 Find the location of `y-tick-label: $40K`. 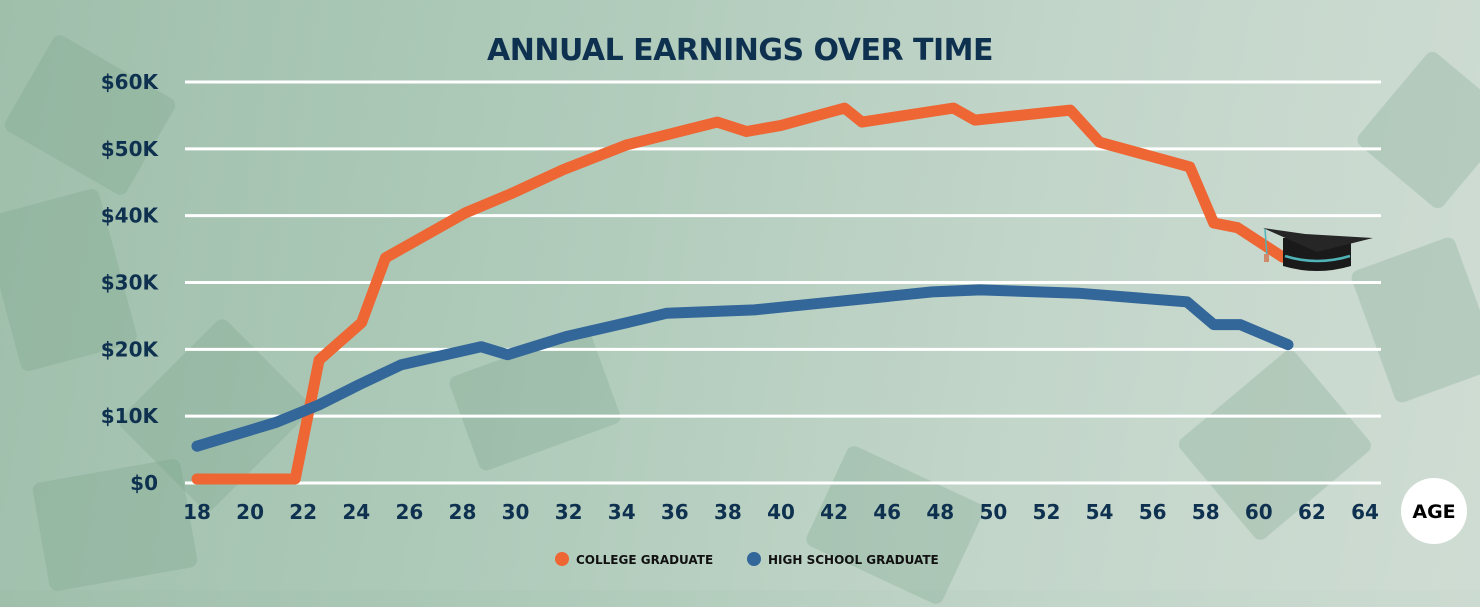

y-tick-label: $40K is located at coordinates (130, 216).